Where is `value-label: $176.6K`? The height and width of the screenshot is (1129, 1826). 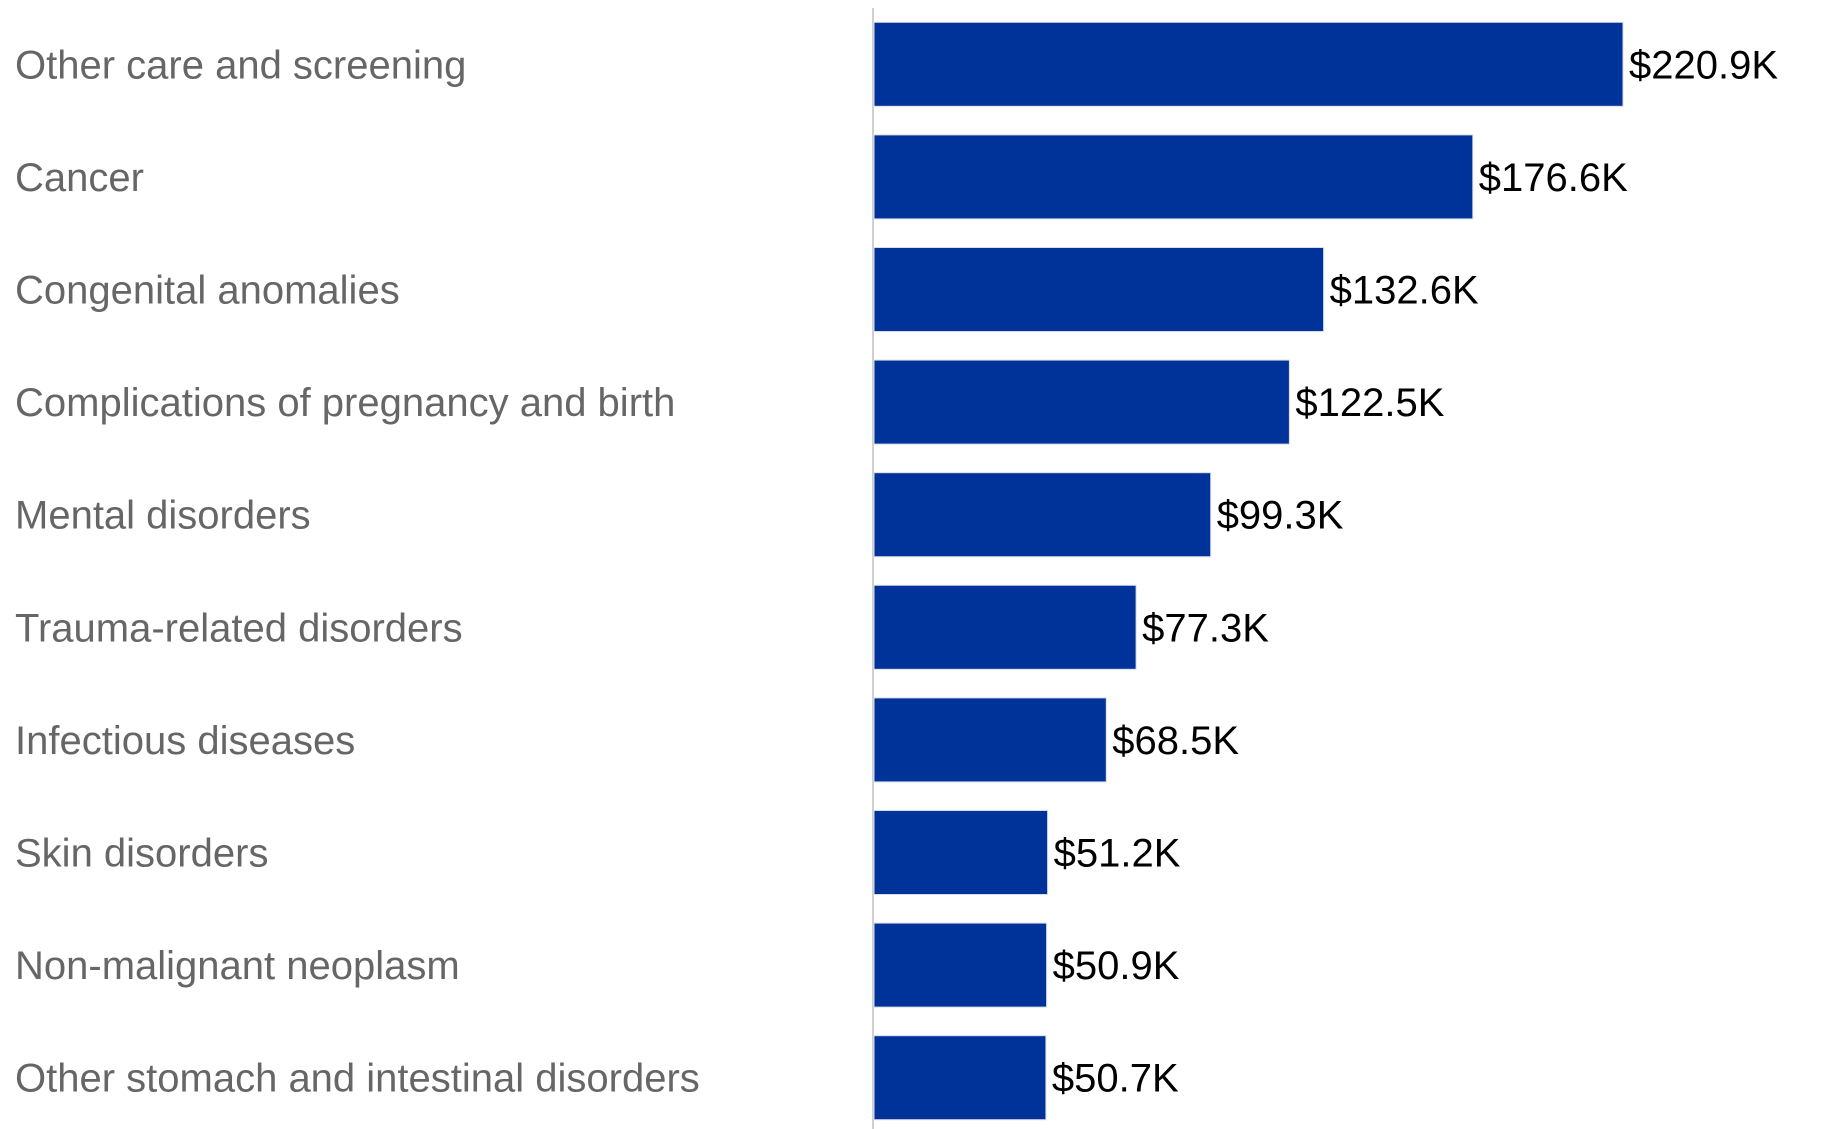
value-label: $176.6K is located at coordinates (1553, 178).